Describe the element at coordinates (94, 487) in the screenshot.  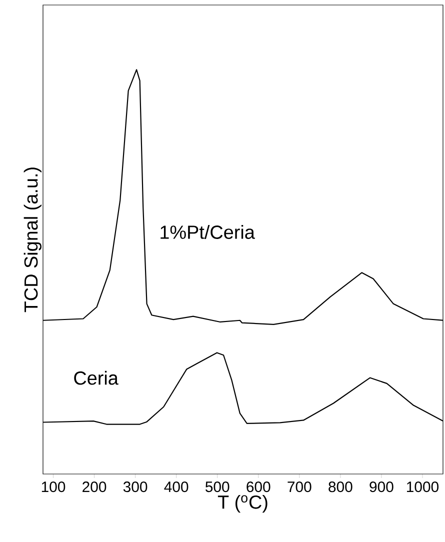
I see `x-tick-label: 200` at that location.